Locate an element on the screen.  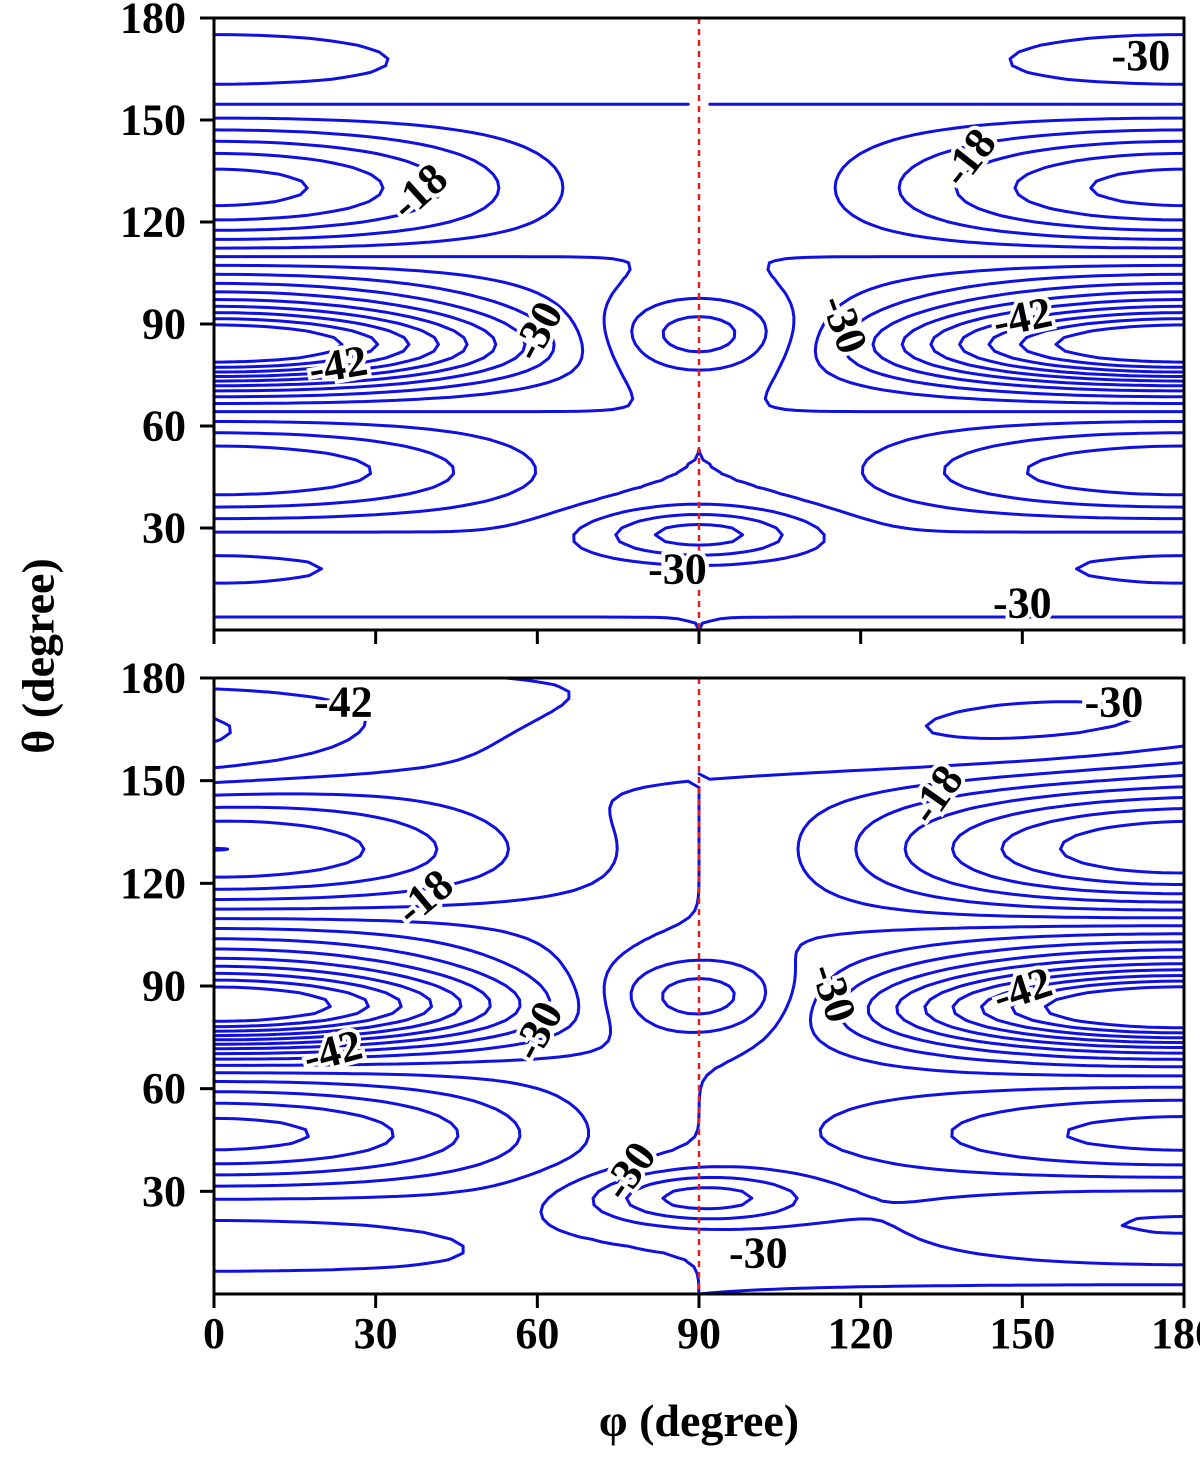
x-tick-label: 120 is located at coordinates (861, 1333).